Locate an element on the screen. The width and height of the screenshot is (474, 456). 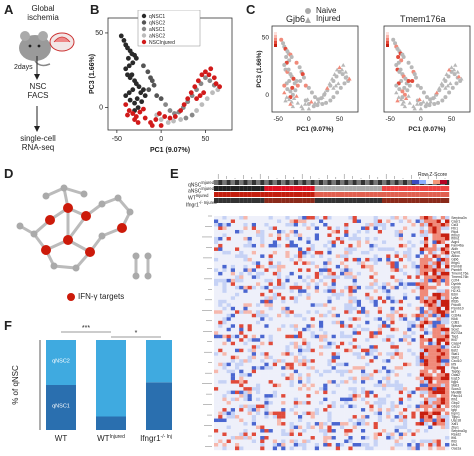
legend-injured: Injured is located at coordinates (328, 18).